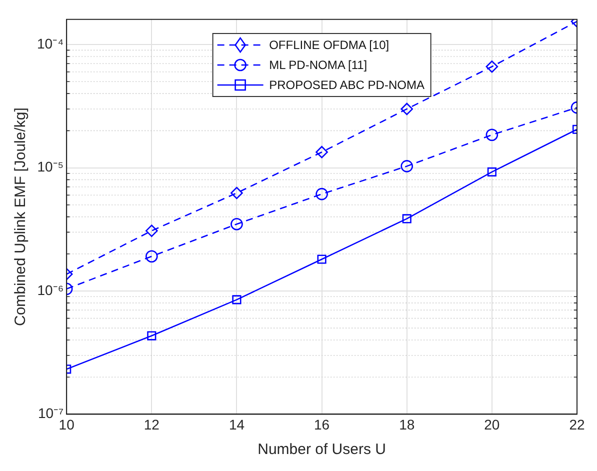  What do you see at coordinates (66, 424) in the screenshot?
I see `x-tick-label: 10` at bounding box center [66, 424].